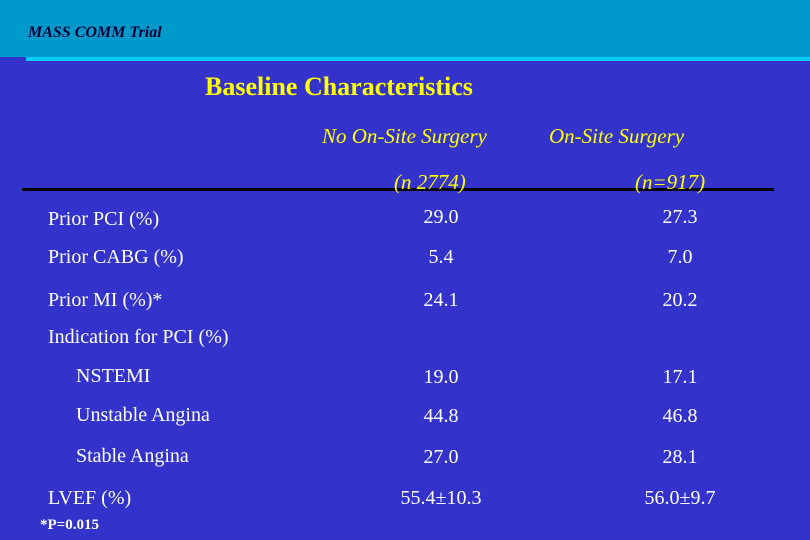 The height and width of the screenshot is (540, 810). I want to click on value-prior-pci-onsite: 27.3, so click(680, 217).